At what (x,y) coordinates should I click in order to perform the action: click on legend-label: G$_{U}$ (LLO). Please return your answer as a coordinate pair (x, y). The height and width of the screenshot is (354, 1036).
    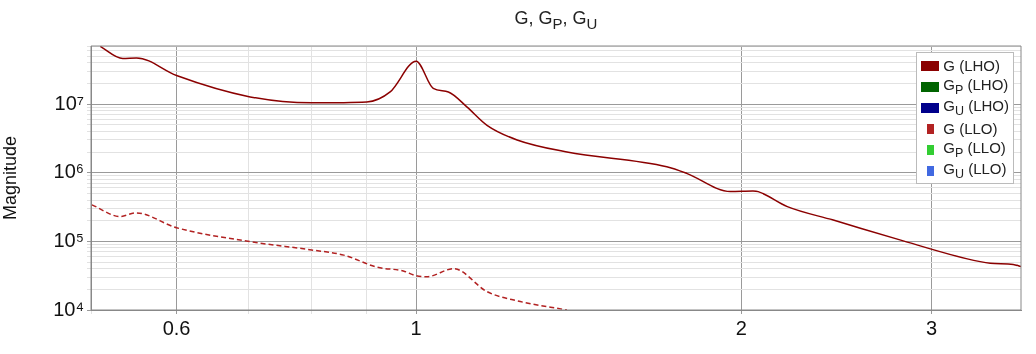
    Looking at the image, I should click on (975, 170).